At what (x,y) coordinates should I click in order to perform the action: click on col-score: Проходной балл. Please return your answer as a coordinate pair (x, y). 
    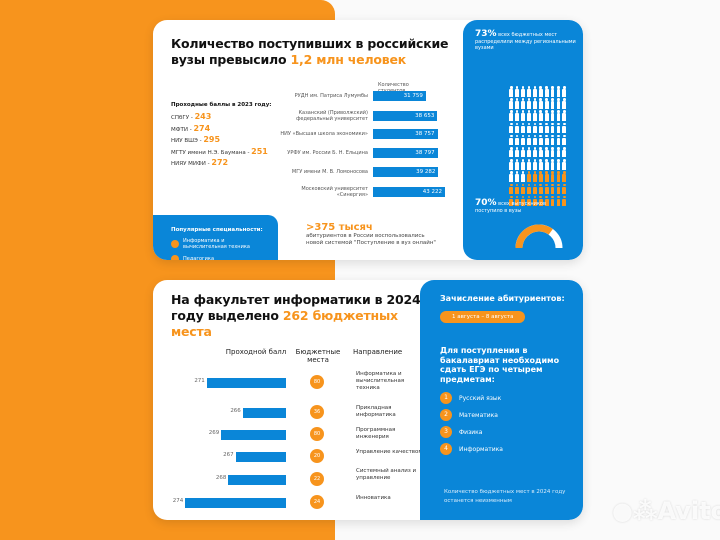
    Looking at the image, I should click on (256, 352).